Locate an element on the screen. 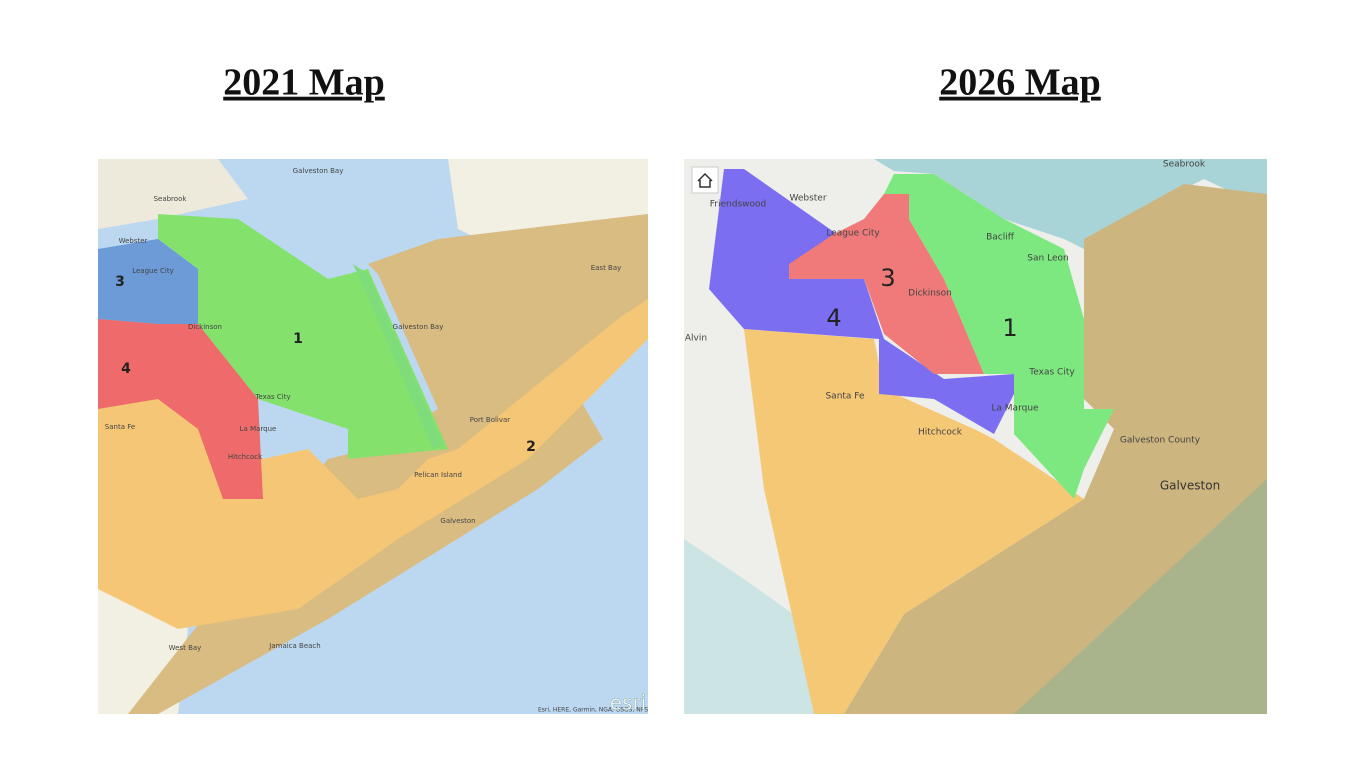 This screenshot has width=1366, height=768. place-label: Friendswood is located at coordinates (738, 205).